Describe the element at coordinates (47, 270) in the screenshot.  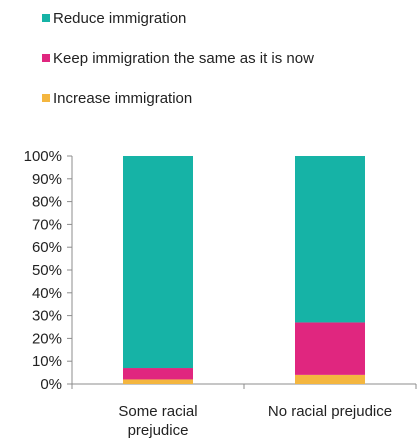
I see `y-tick-label: 50%` at that location.